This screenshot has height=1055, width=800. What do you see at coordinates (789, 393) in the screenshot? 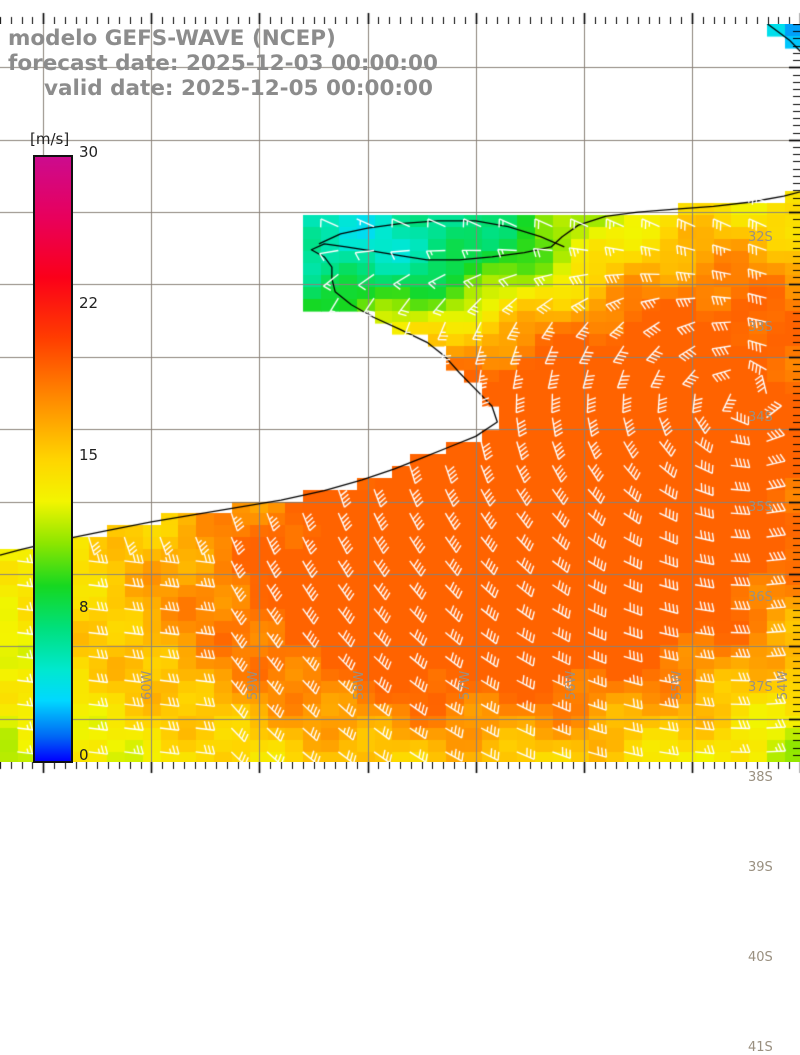
I see `right-tick-marks` at bounding box center [789, 393].